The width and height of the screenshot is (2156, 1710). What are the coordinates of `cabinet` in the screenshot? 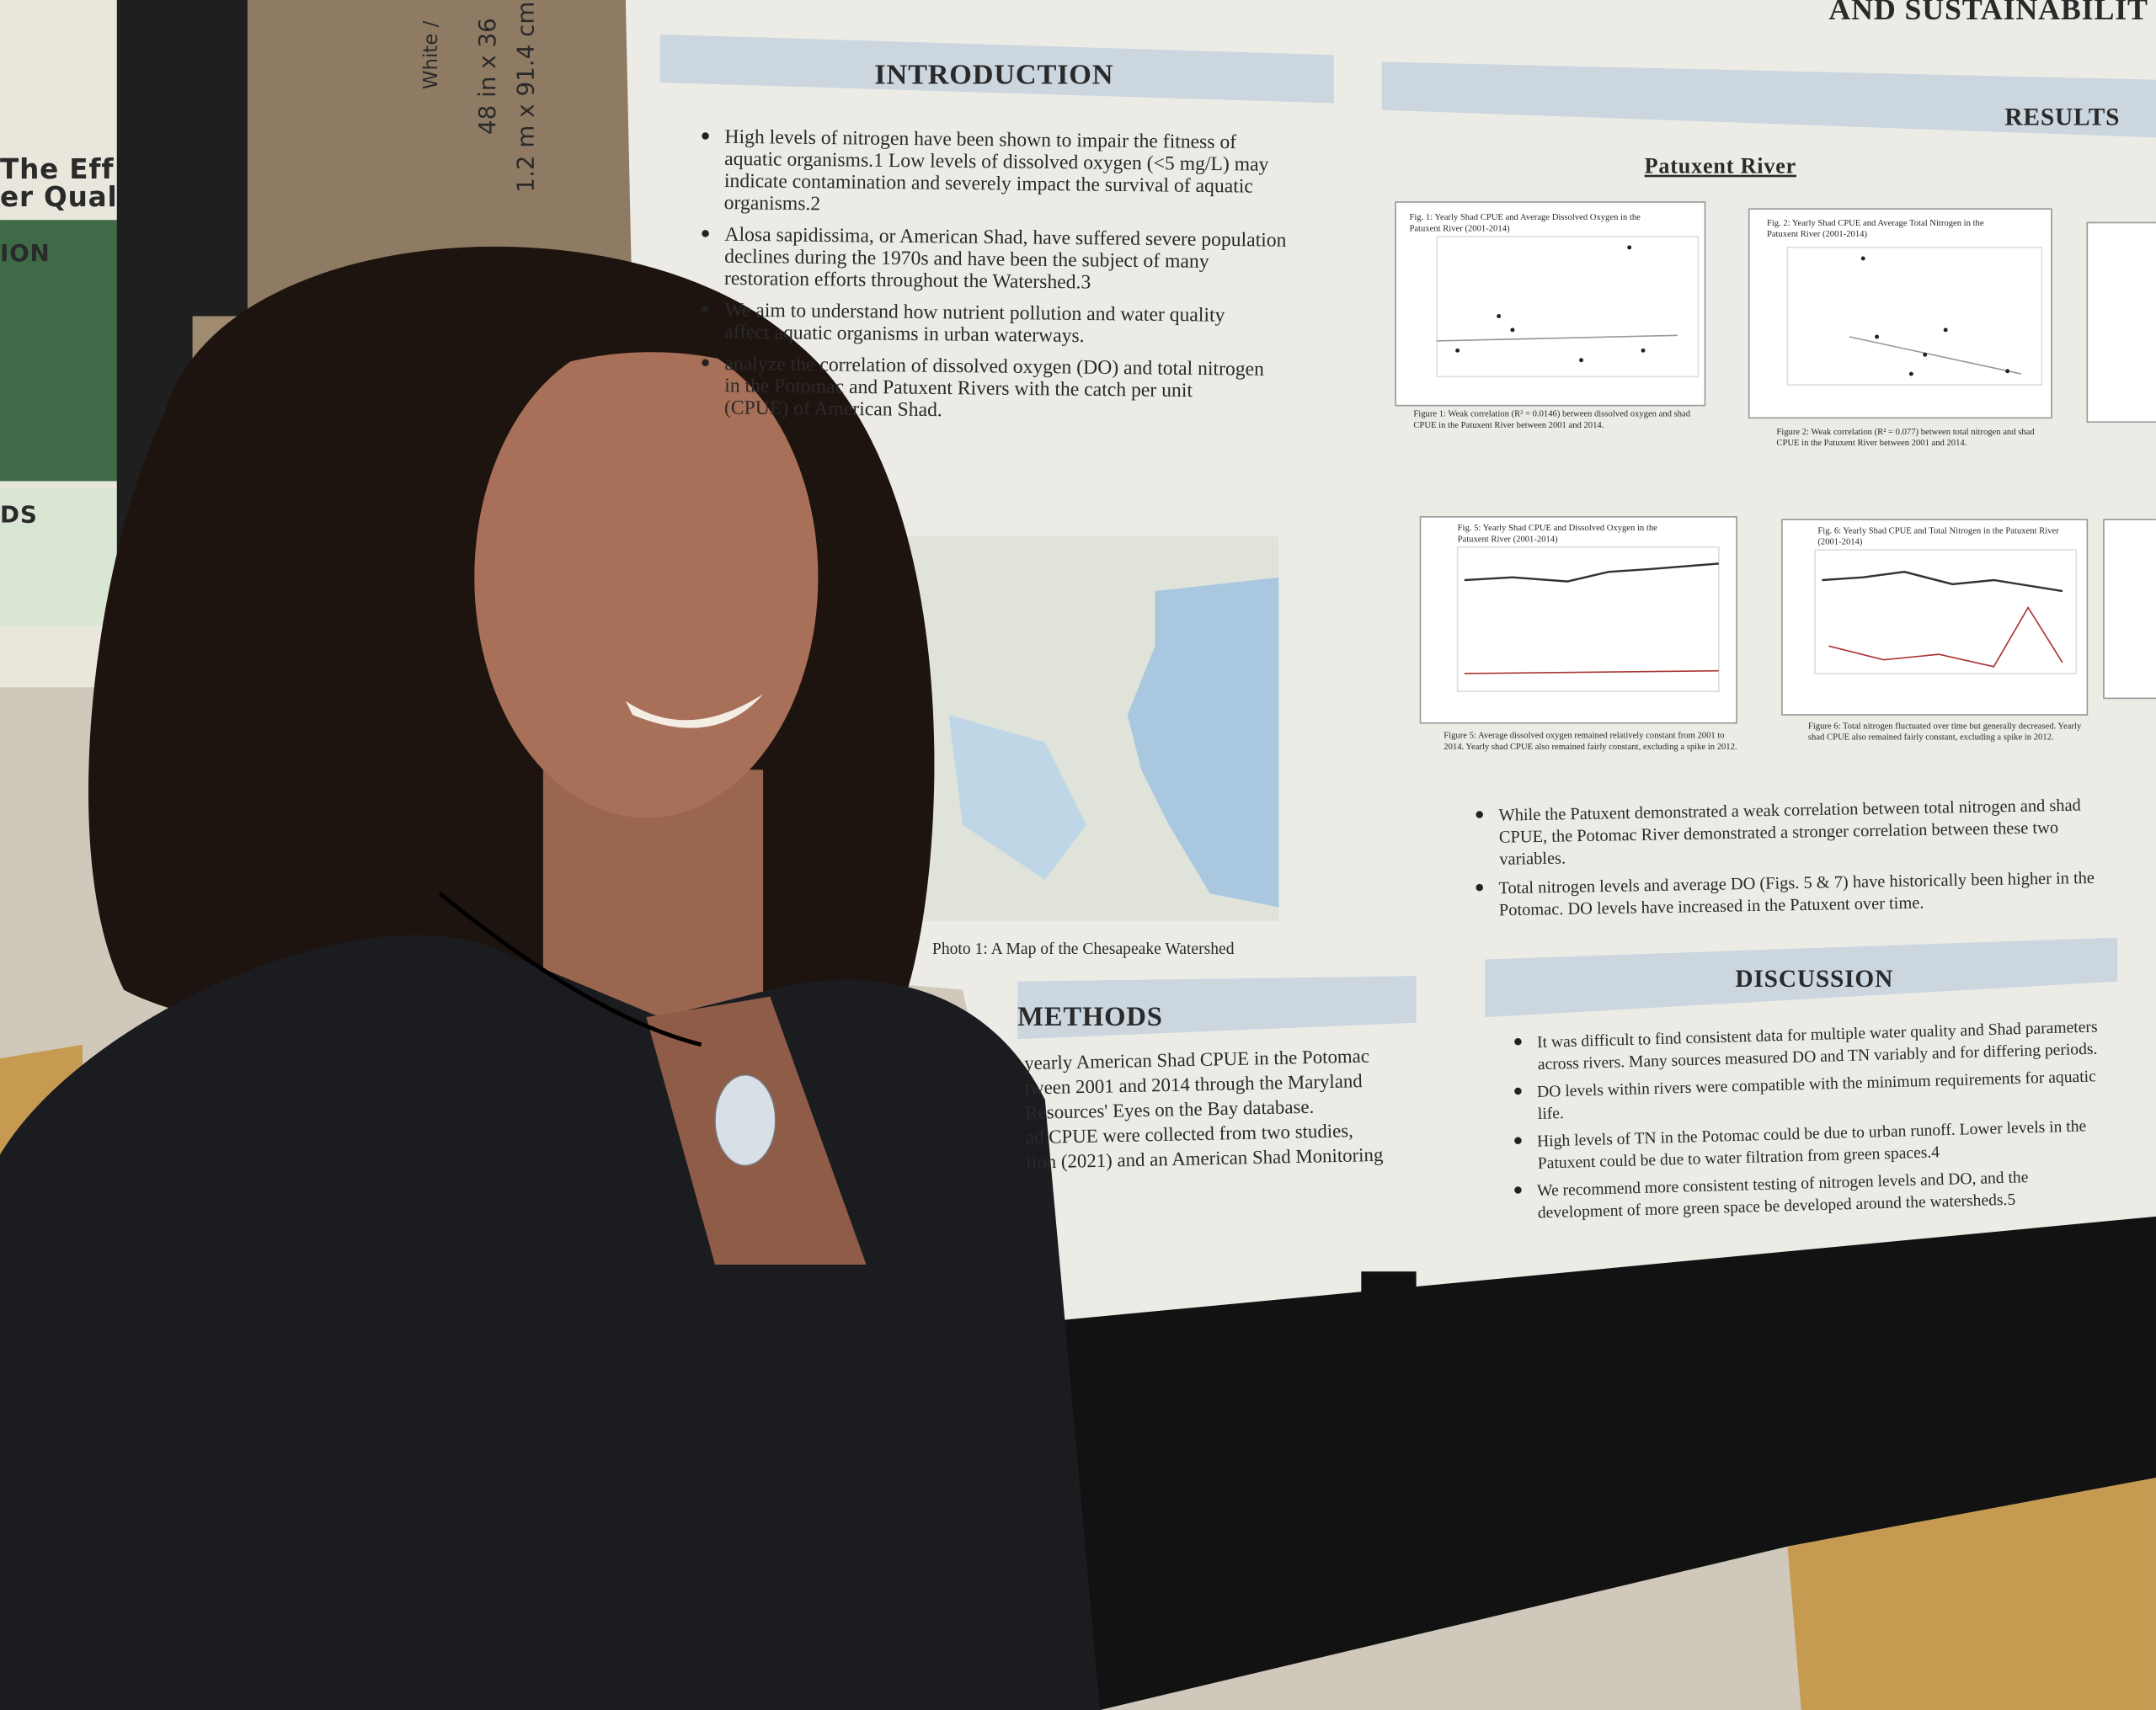 It's located at (1971, 1594).